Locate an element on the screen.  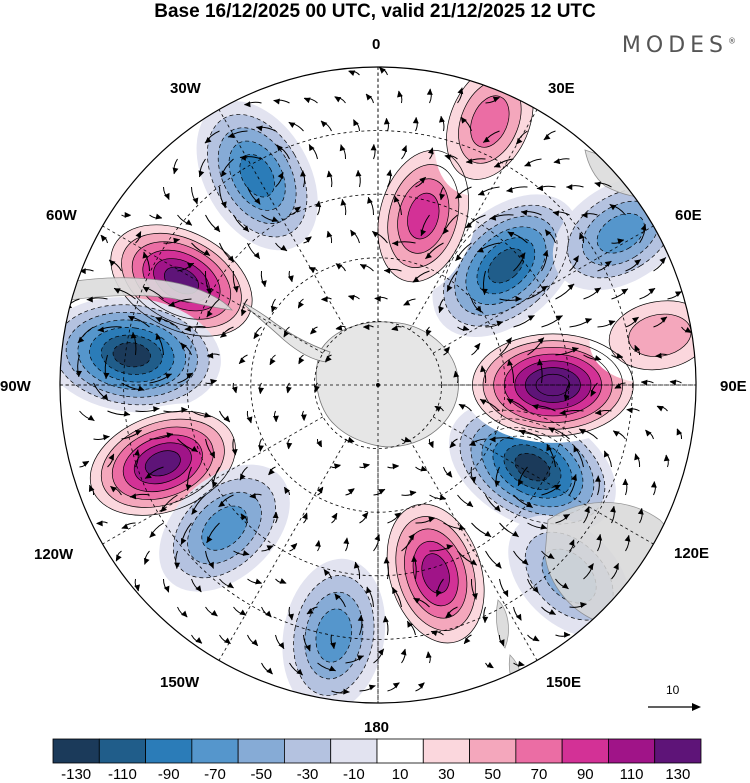
south-america is located at coordinates (151, 294).